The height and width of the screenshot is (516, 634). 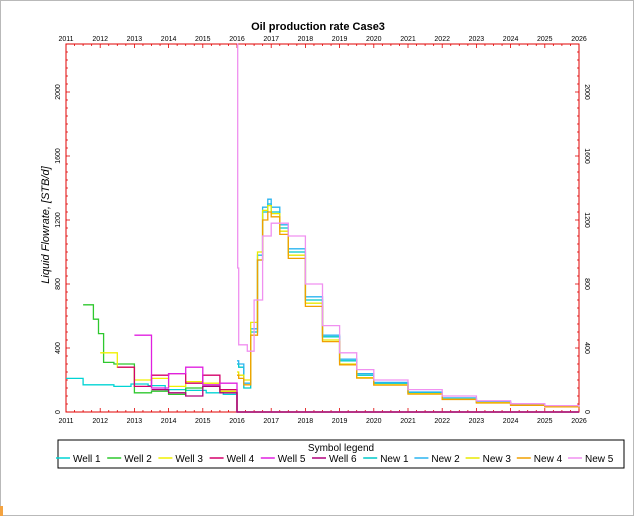 What do you see at coordinates (87, 459) in the screenshot?
I see `legend-item: Well 1` at bounding box center [87, 459].